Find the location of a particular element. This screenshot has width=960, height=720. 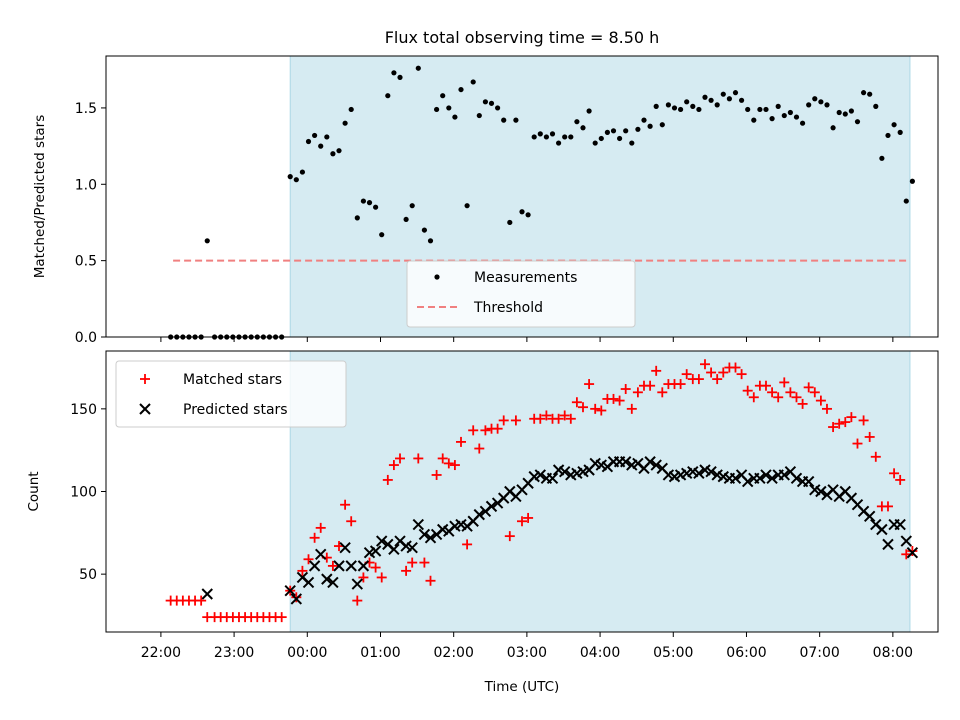

legend-label: Predicted stars is located at coordinates (235, 410).